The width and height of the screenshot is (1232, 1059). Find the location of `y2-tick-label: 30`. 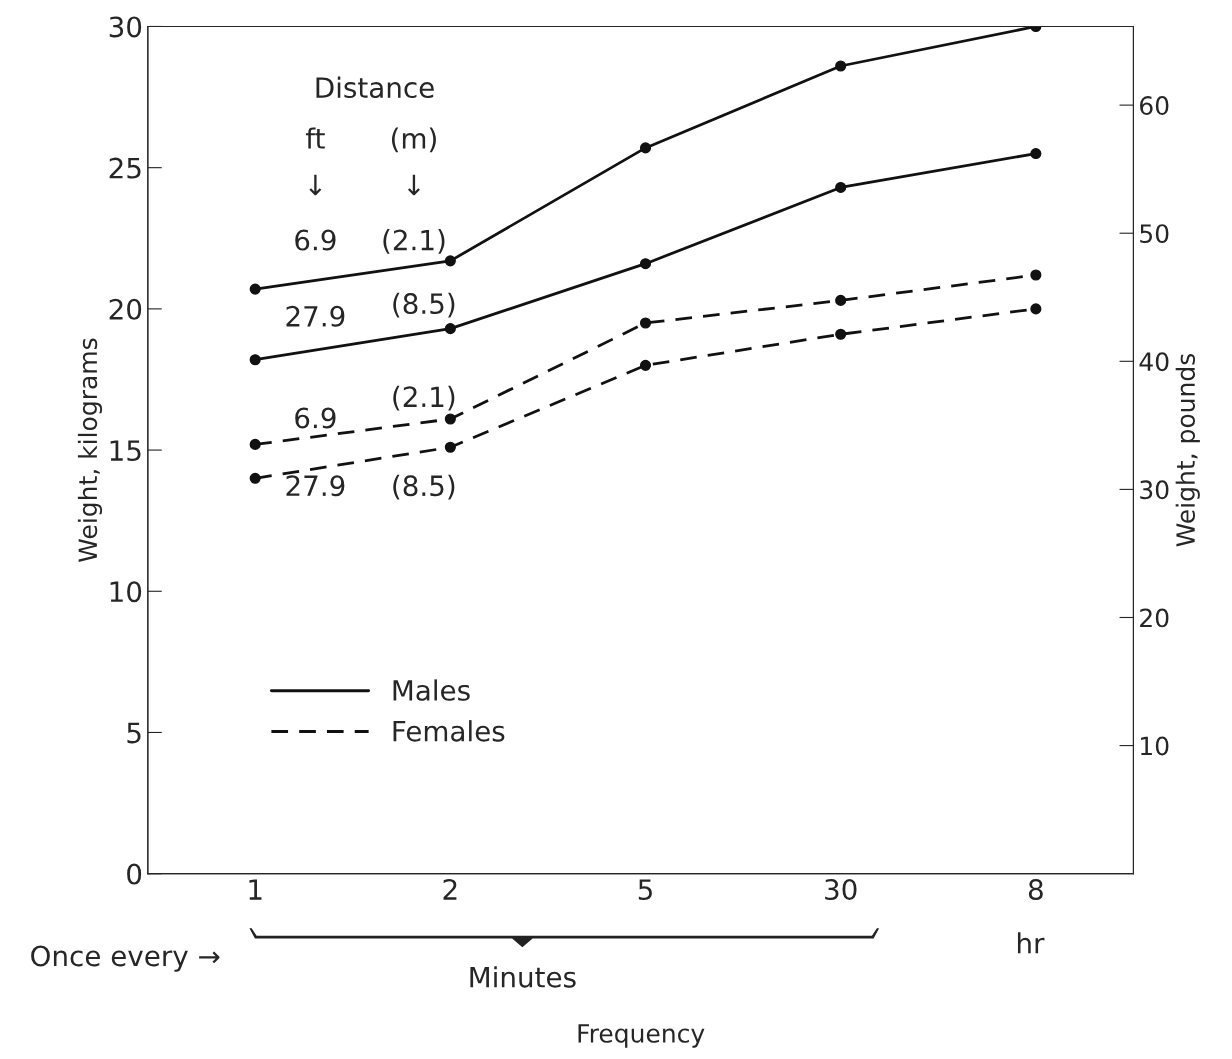

y2-tick-label: 30 is located at coordinates (1154, 490).